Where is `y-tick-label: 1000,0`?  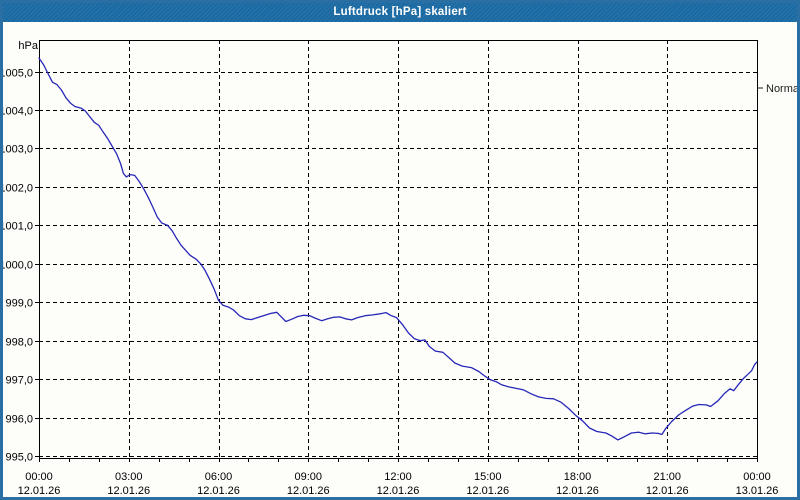 y-tick-label: 1000,0 is located at coordinates (18, 266).